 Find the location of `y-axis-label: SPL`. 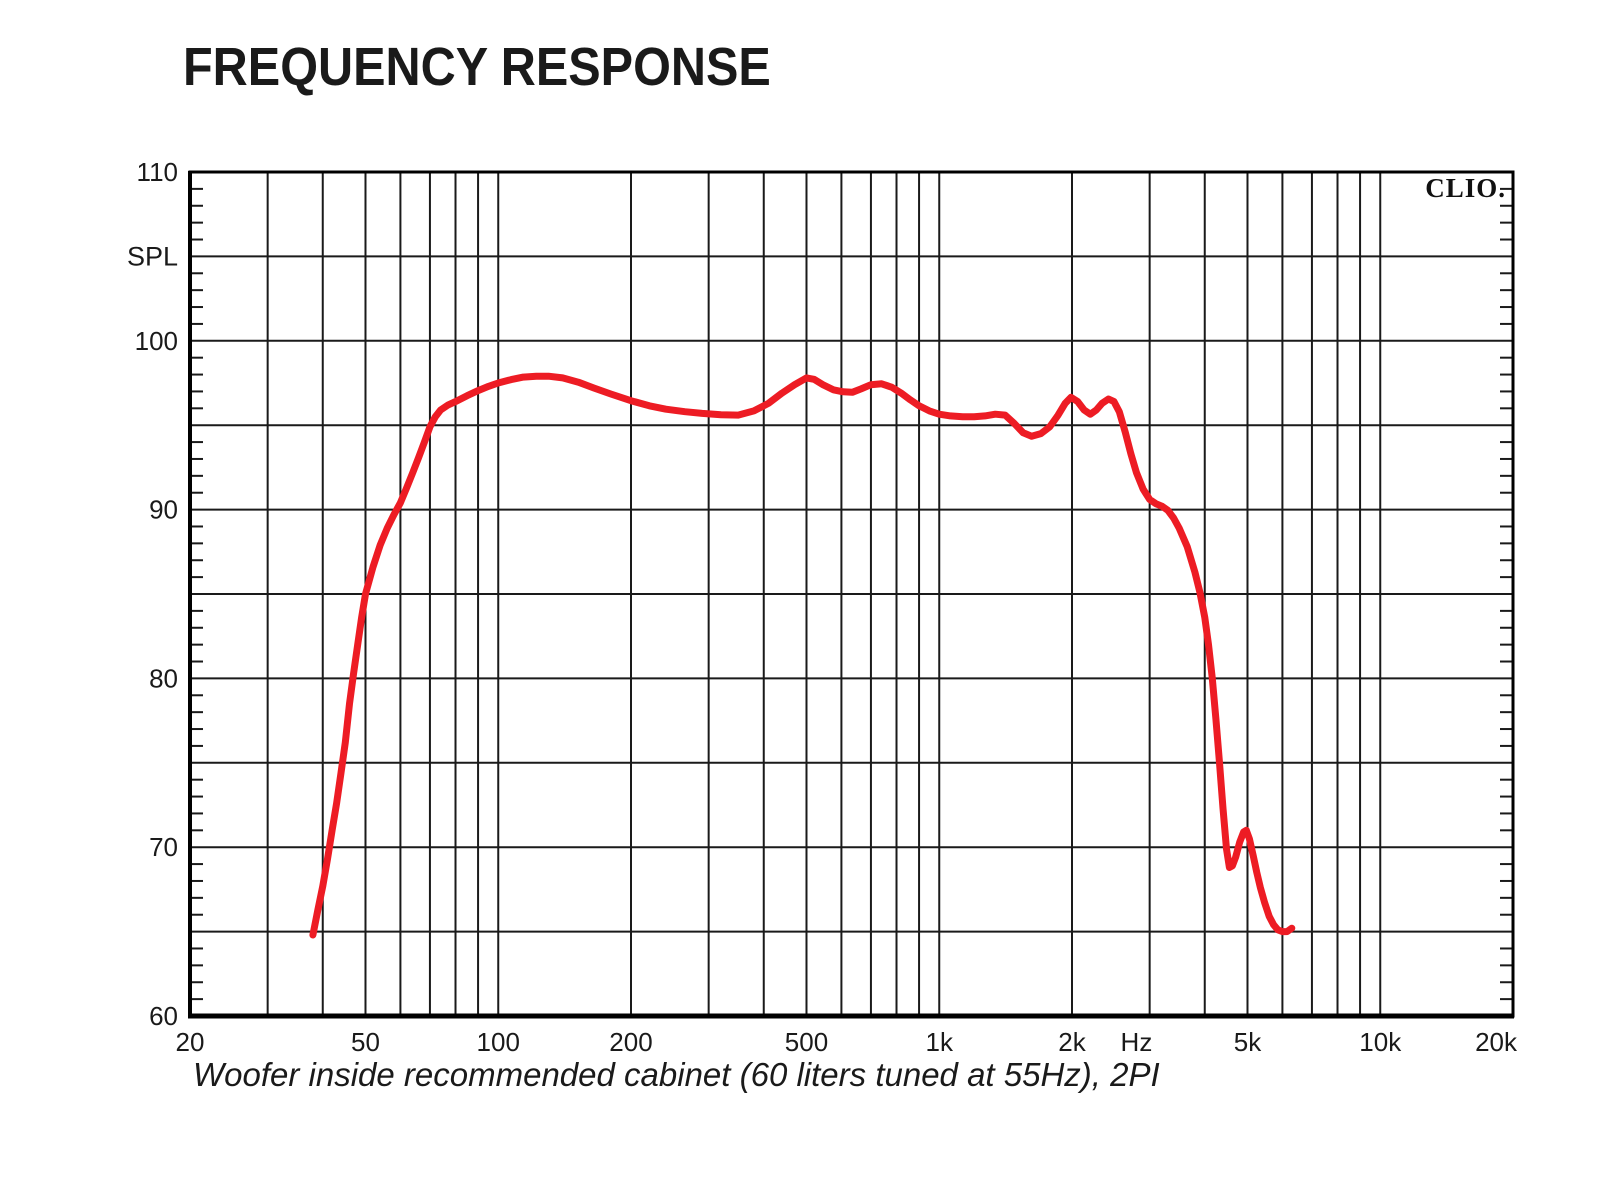

y-axis-label: SPL is located at coordinates (152, 256).